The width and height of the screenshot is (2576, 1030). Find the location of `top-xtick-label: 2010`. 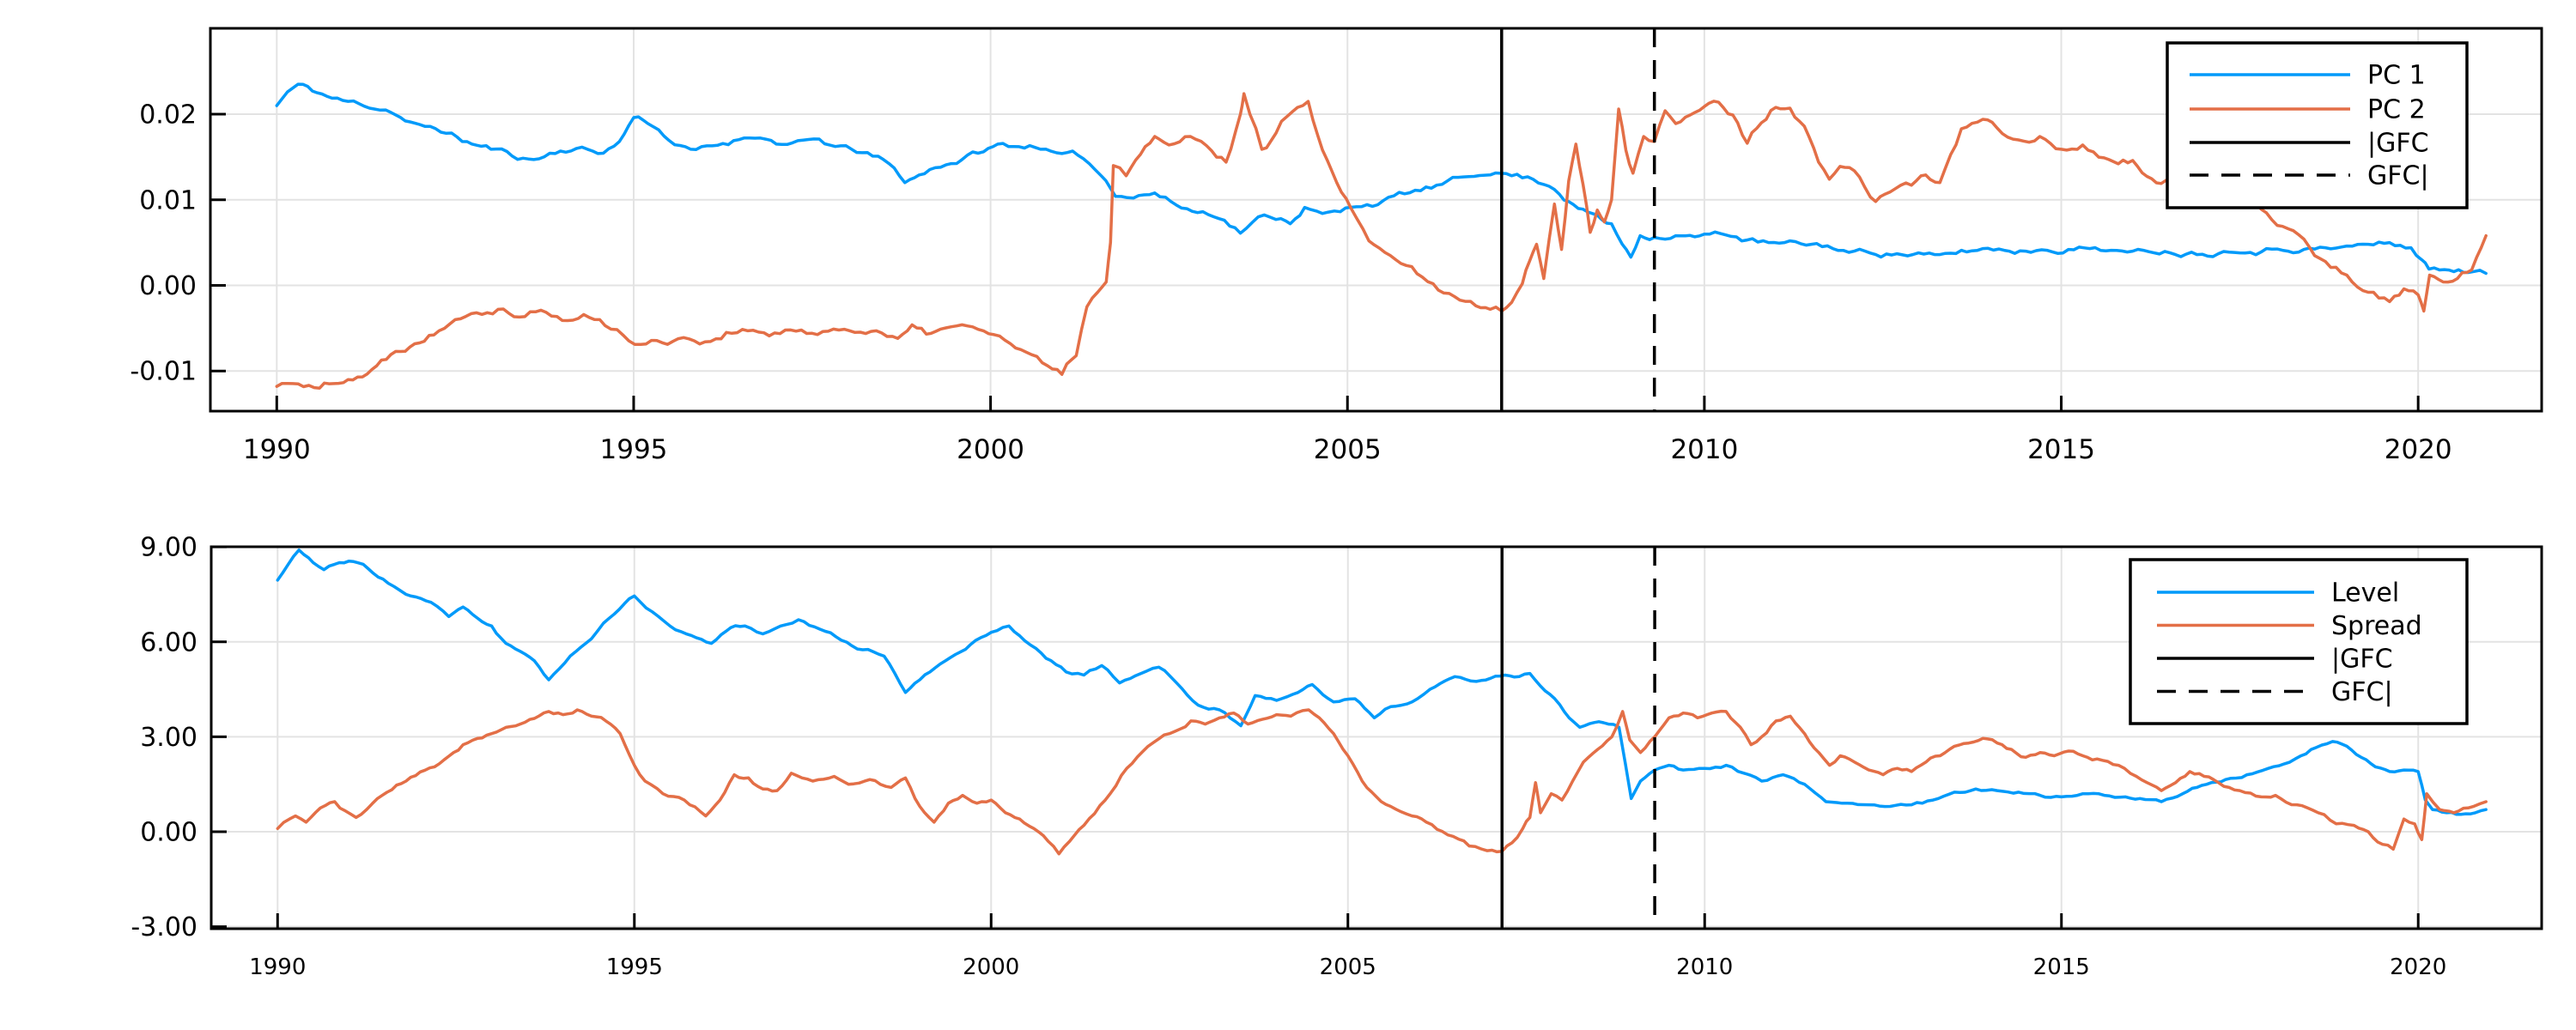

top-xtick-label: 2010 is located at coordinates (1704, 449).